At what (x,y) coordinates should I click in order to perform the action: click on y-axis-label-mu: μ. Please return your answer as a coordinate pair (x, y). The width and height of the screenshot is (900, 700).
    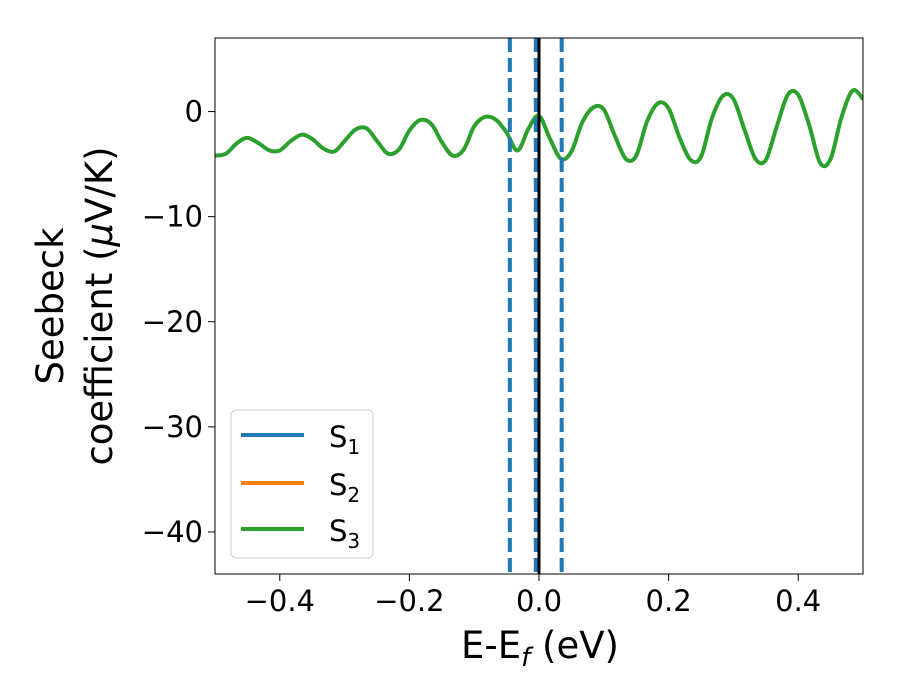
    Looking at the image, I should click on (99, 235).